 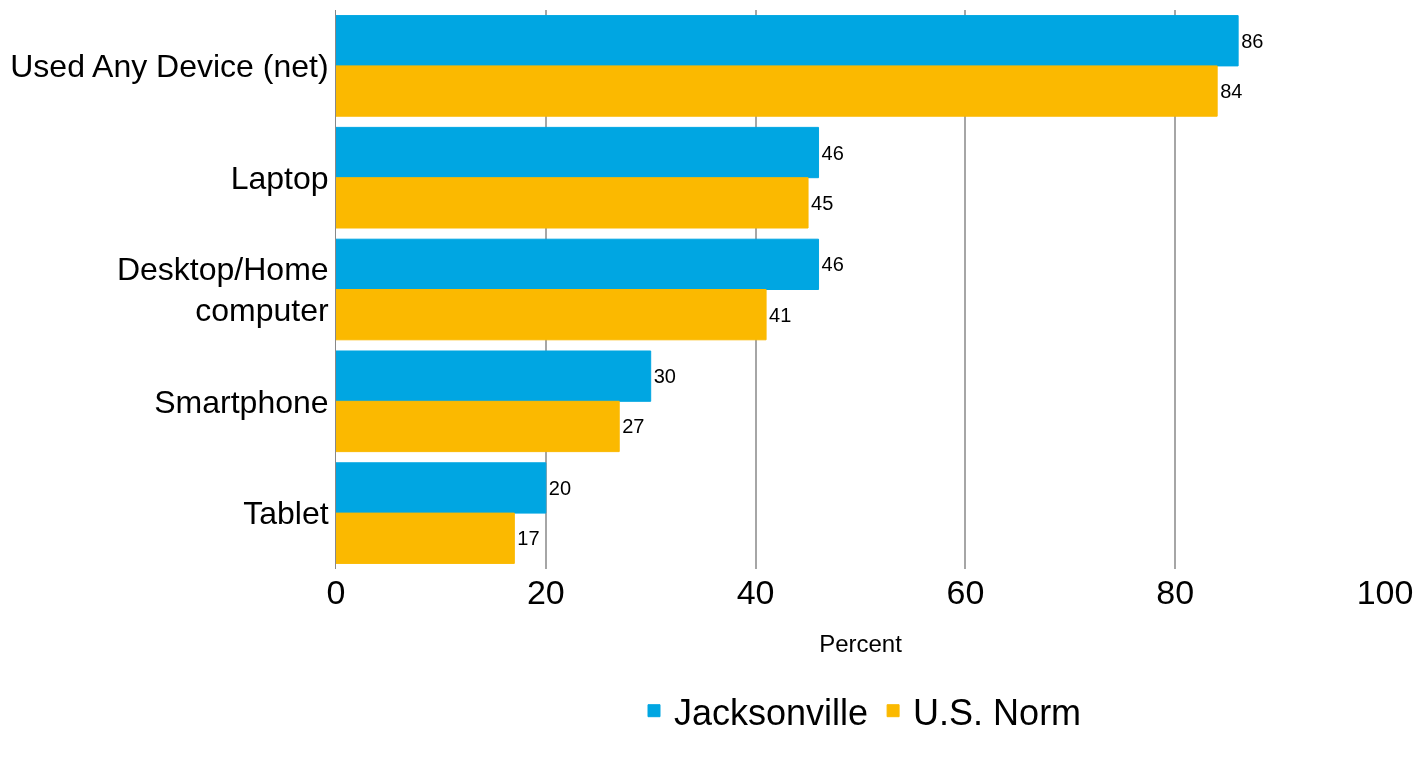 I want to click on data-label: 86, so click(x=1252, y=40).